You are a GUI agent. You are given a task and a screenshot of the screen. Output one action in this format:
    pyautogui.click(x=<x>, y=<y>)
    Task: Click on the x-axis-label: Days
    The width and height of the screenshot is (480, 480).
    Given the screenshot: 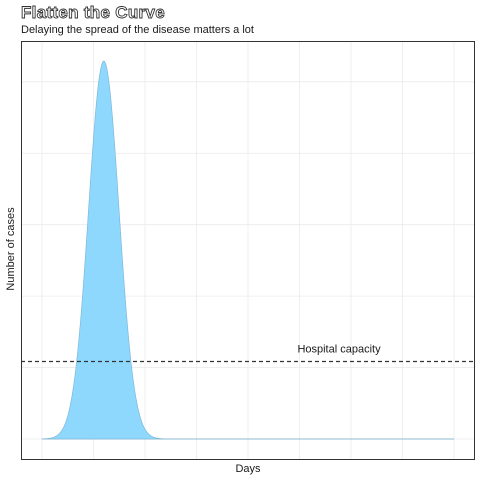 What is the action you would take?
    pyautogui.click(x=248, y=469)
    